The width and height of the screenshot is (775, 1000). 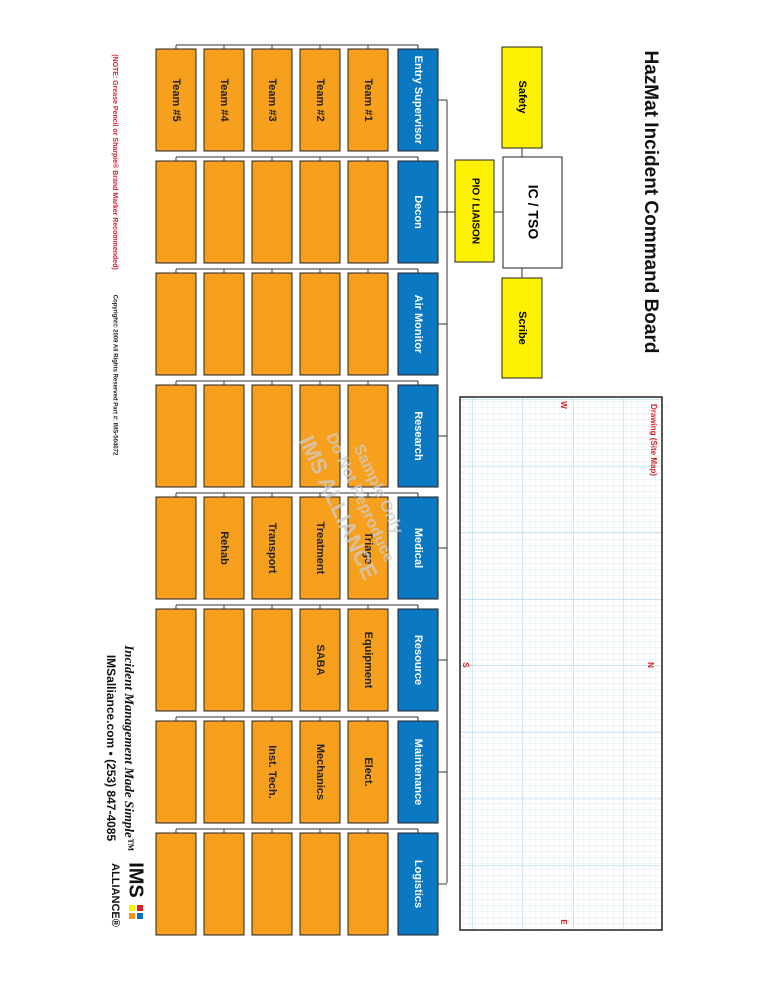 What do you see at coordinates (650, 202) in the screenshot?
I see `title: HazMat Incident Command Board` at bounding box center [650, 202].